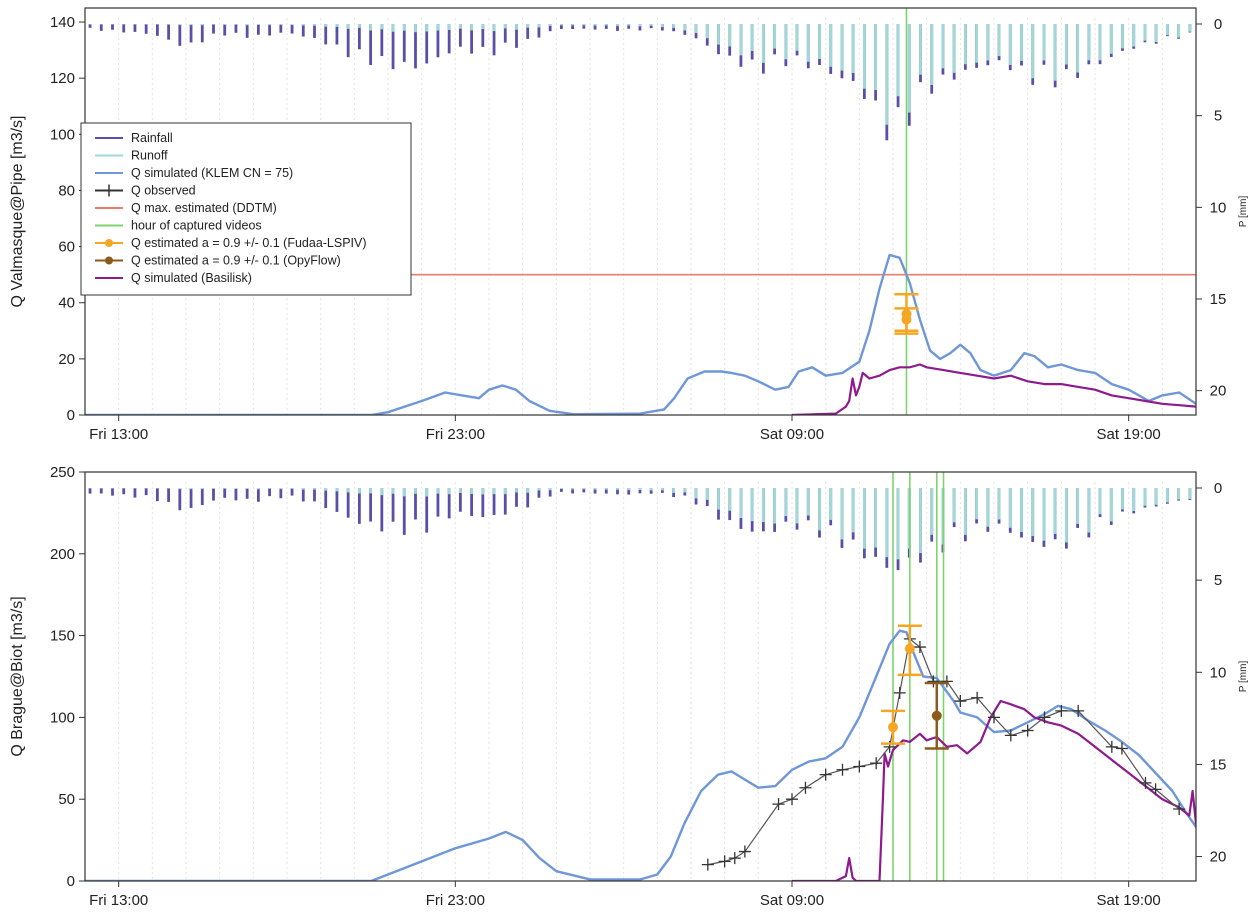  What do you see at coordinates (1218, 391) in the screenshot?
I see `y2-tick-label: 20` at bounding box center [1218, 391].